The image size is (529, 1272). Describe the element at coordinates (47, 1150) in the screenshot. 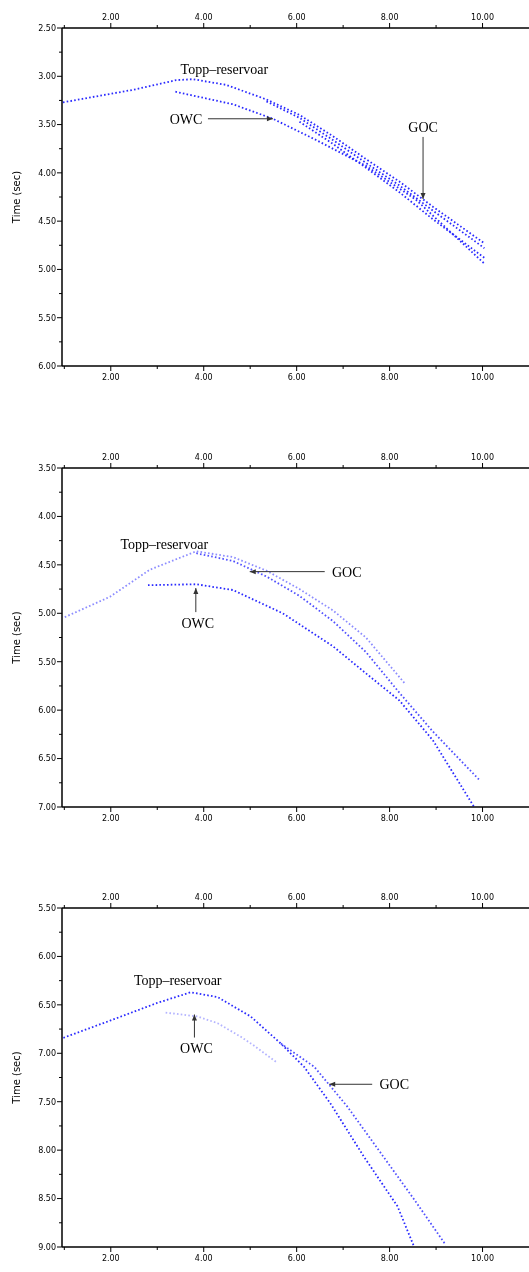

I see `y-tick-label: 8.00` at that location.